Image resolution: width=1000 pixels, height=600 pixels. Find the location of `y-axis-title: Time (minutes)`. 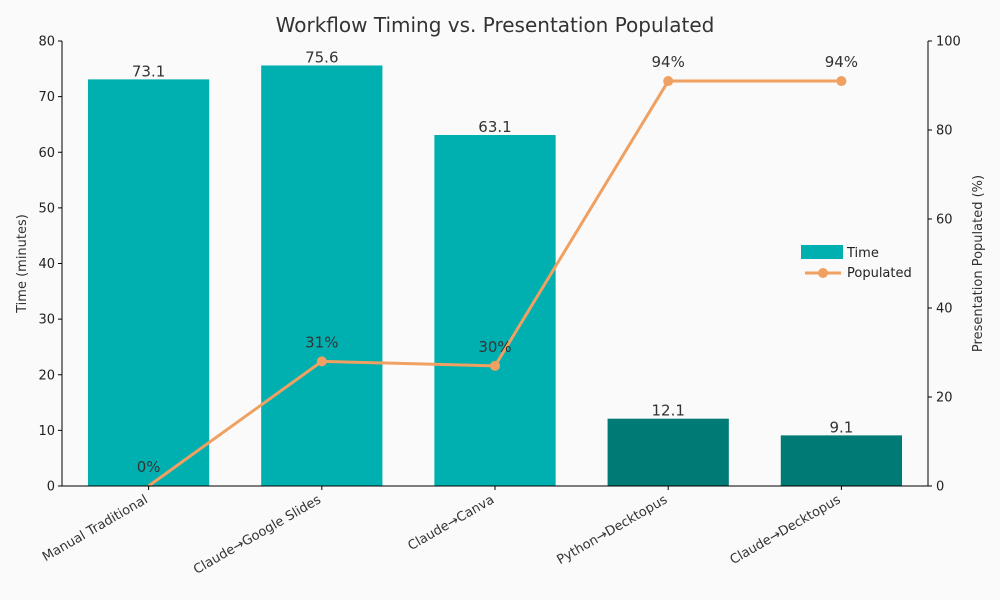

y-axis-title: Time (minutes) is located at coordinates (22, 264).